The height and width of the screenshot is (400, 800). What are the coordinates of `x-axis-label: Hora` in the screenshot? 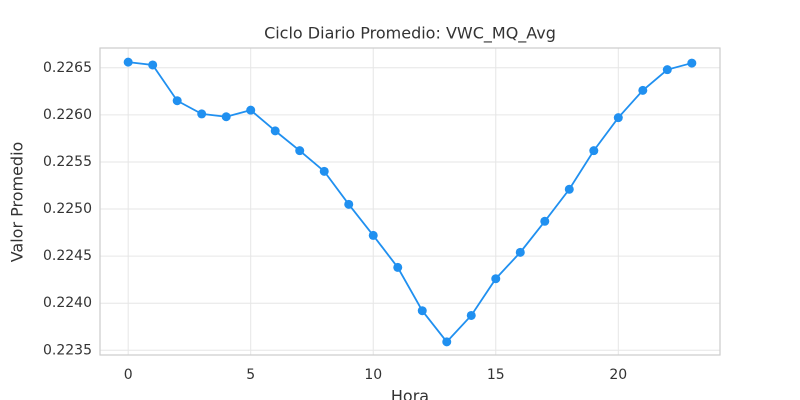 It's located at (410, 393).